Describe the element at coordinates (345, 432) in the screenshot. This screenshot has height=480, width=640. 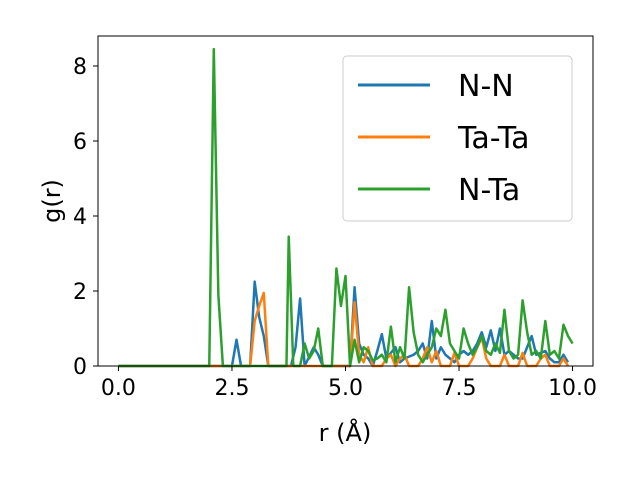
I see `x-axis-label: r (Å)` at that location.